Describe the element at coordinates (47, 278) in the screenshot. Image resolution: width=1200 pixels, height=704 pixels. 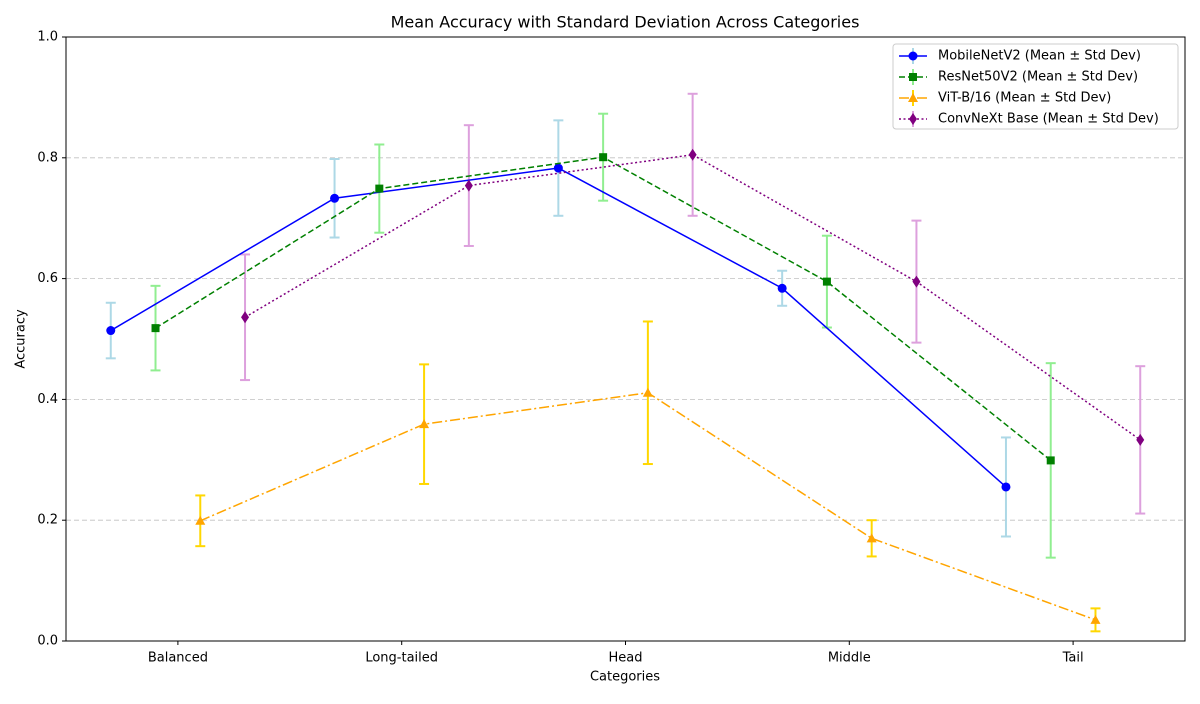
I see `y-tick-label: 0.6` at that location.